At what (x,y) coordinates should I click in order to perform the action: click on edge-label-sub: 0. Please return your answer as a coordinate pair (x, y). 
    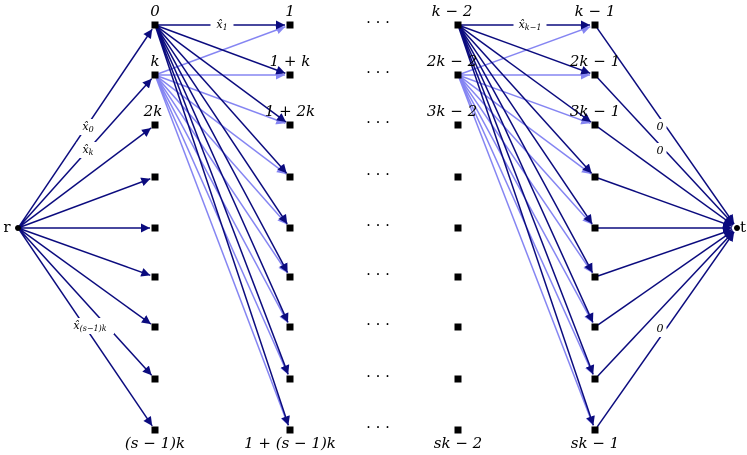
    Looking at the image, I should click on (91, 129).